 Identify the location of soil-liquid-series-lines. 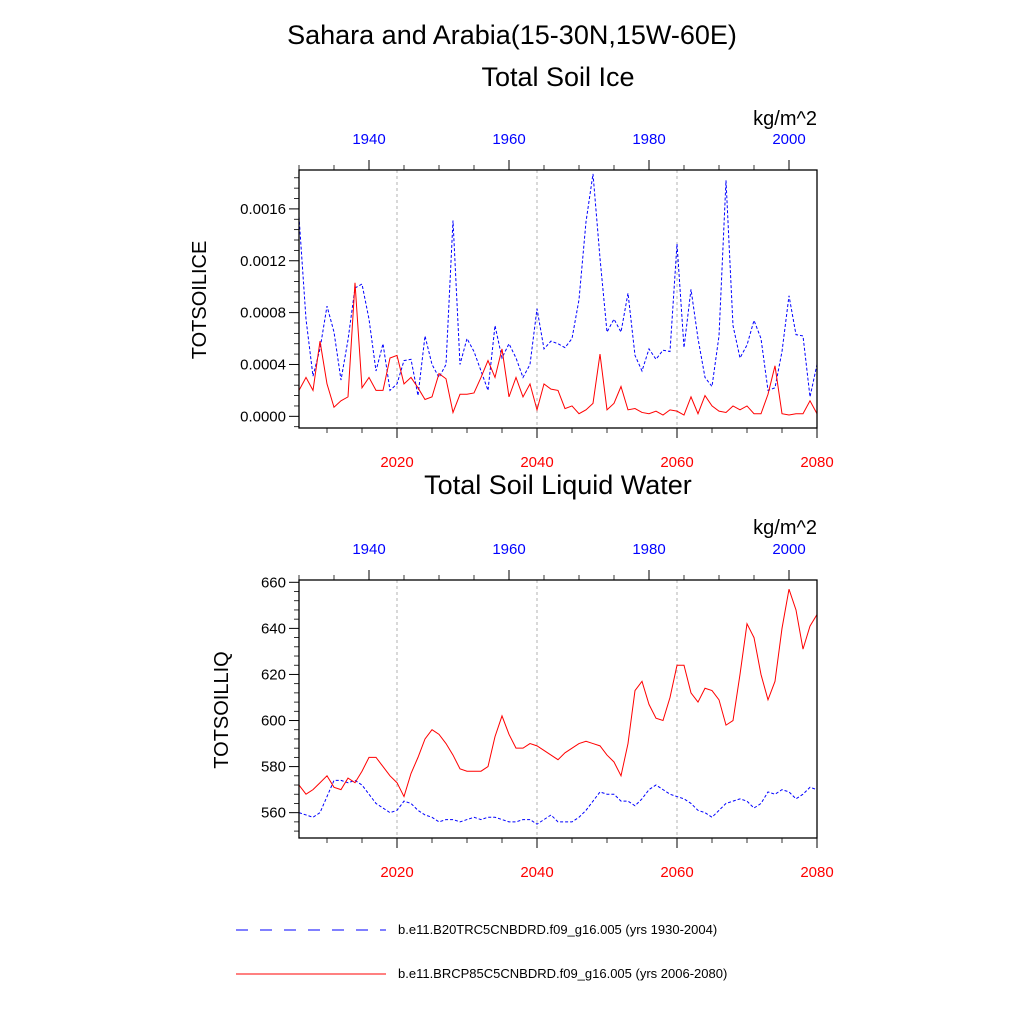
(558, 707).